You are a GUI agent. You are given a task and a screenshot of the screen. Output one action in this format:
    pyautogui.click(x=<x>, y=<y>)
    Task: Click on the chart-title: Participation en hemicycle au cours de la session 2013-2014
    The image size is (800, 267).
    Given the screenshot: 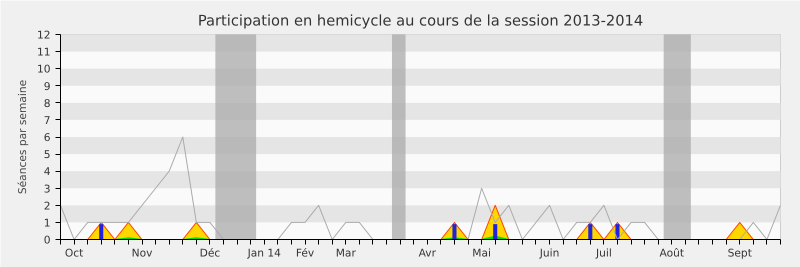 What is the action you would take?
    pyautogui.click(x=421, y=21)
    